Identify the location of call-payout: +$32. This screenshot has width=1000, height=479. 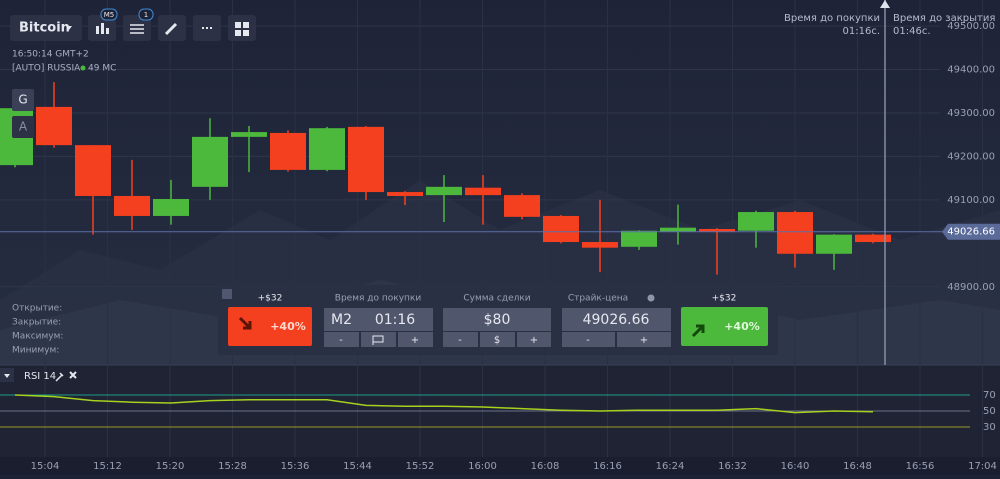
(724, 299).